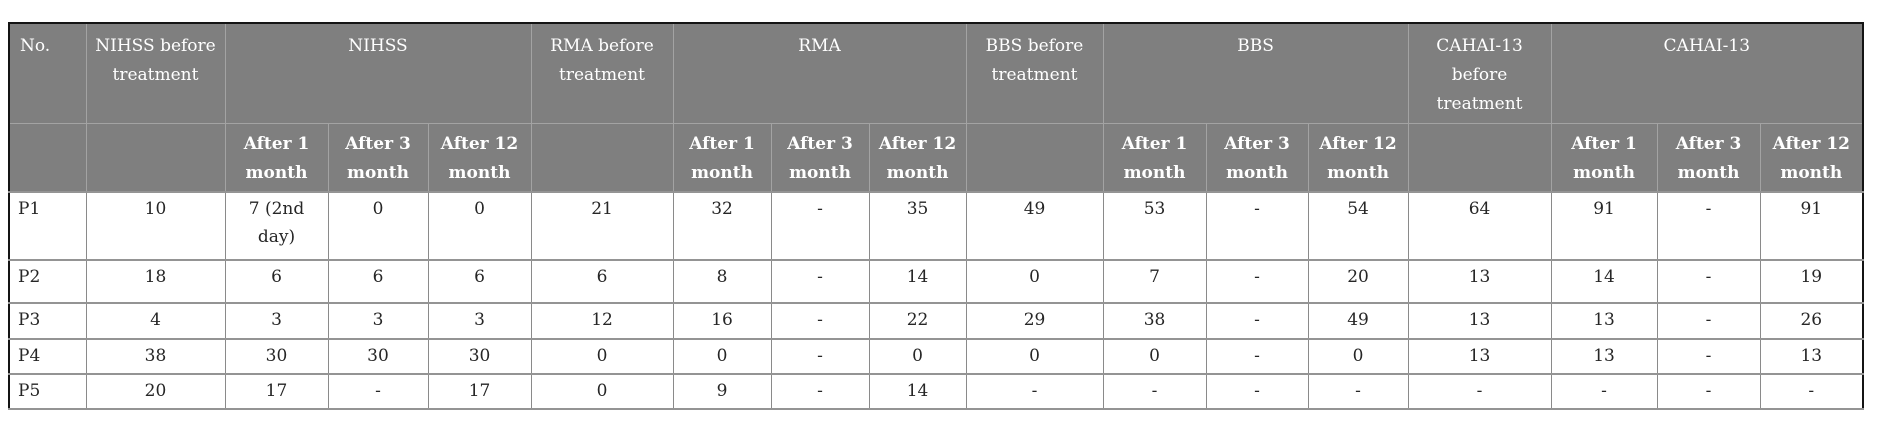 The image size is (1878, 433). I want to click on table-cell: 26, so click(1811, 321).